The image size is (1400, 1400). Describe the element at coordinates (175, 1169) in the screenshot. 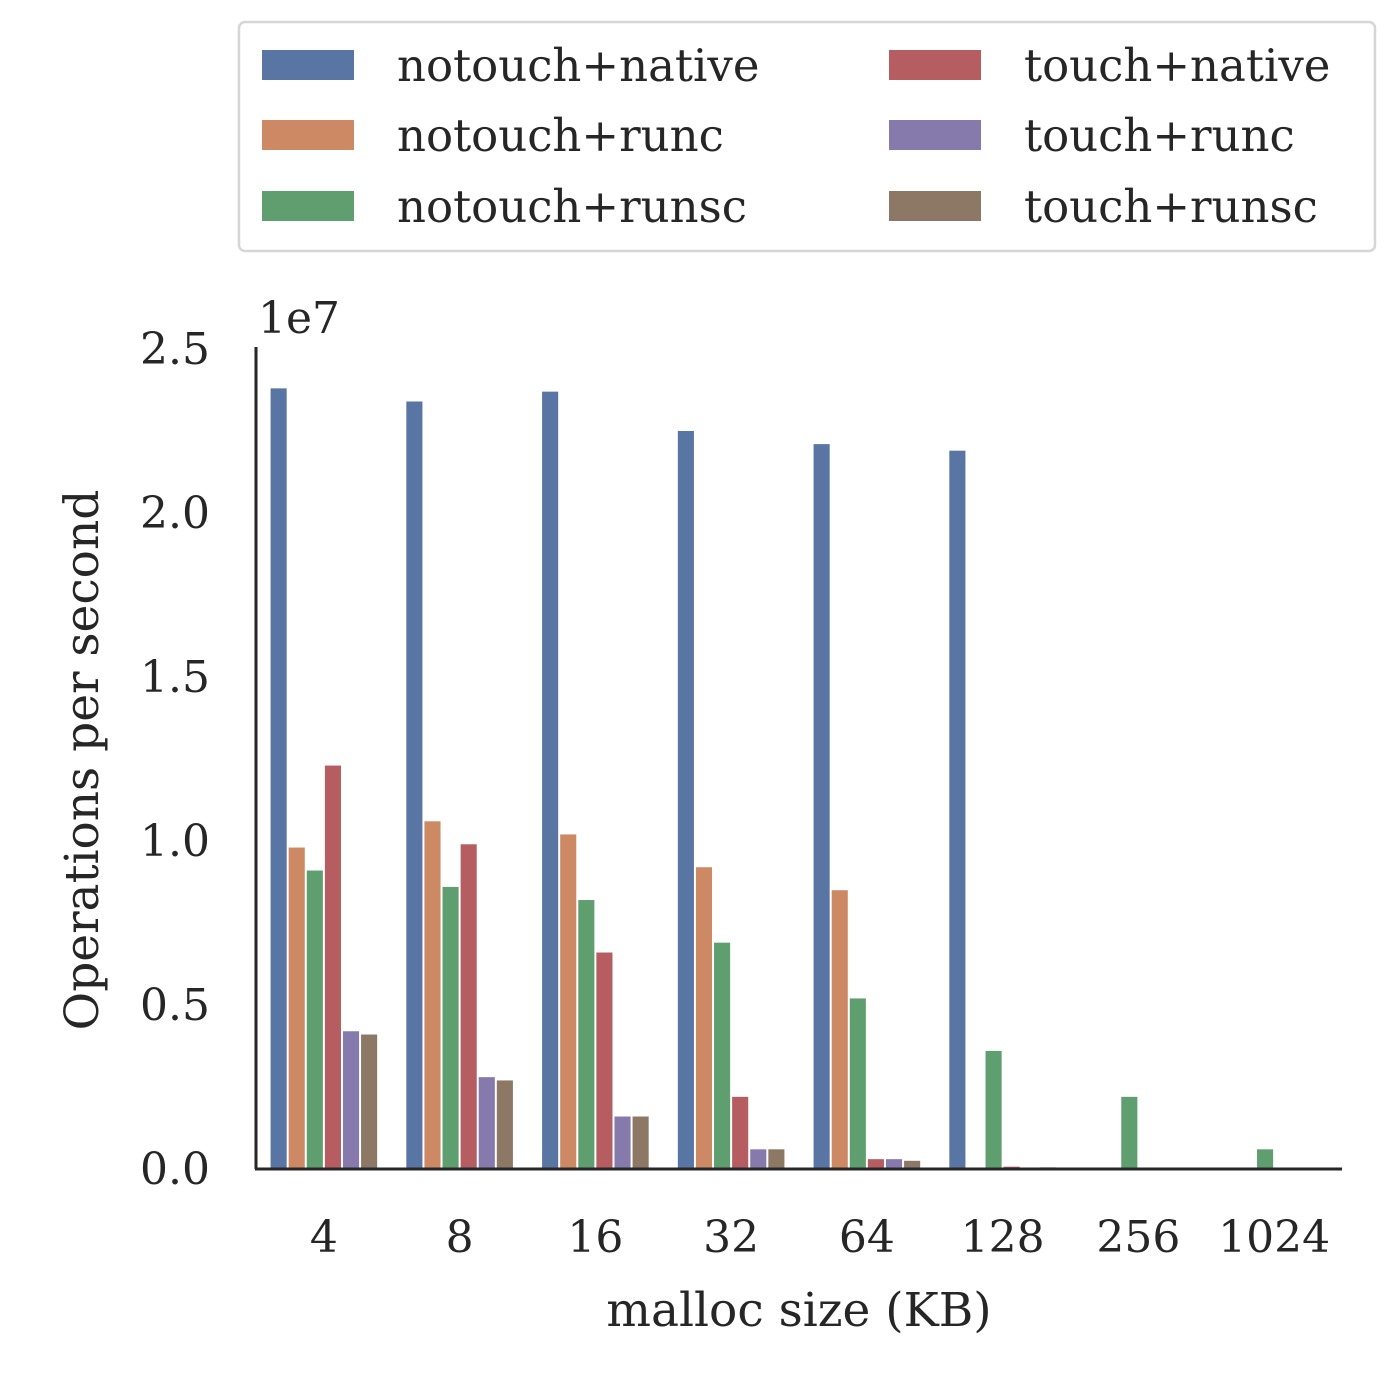

I see `y-tick-label: 0.0` at that location.